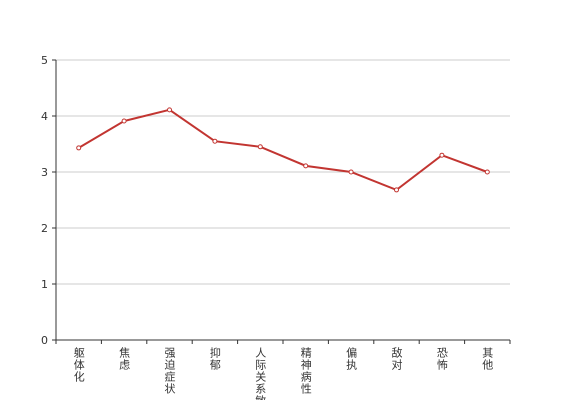 This screenshot has width=567, height=400. What do you see at coordinates (214, 358) in the screenshot?
I see `x-tick-label: 抑郁` at bounding box center [214, 358].